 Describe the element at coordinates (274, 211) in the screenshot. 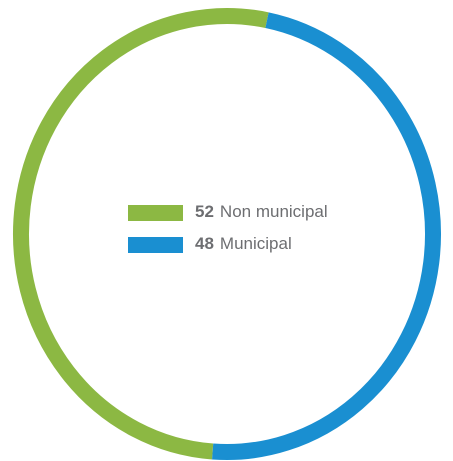

I see `legend-label: Non municipal` at that location.